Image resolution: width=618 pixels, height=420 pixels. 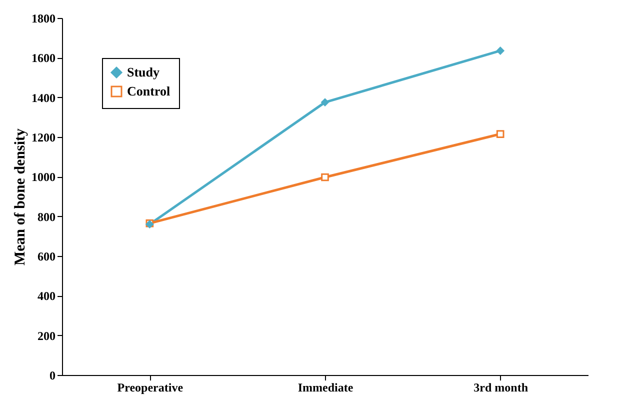 What do you see at coordinates (47, 257) in the screenshot?
I see `y-tick-label: 600` at bounding box center [47, 257].